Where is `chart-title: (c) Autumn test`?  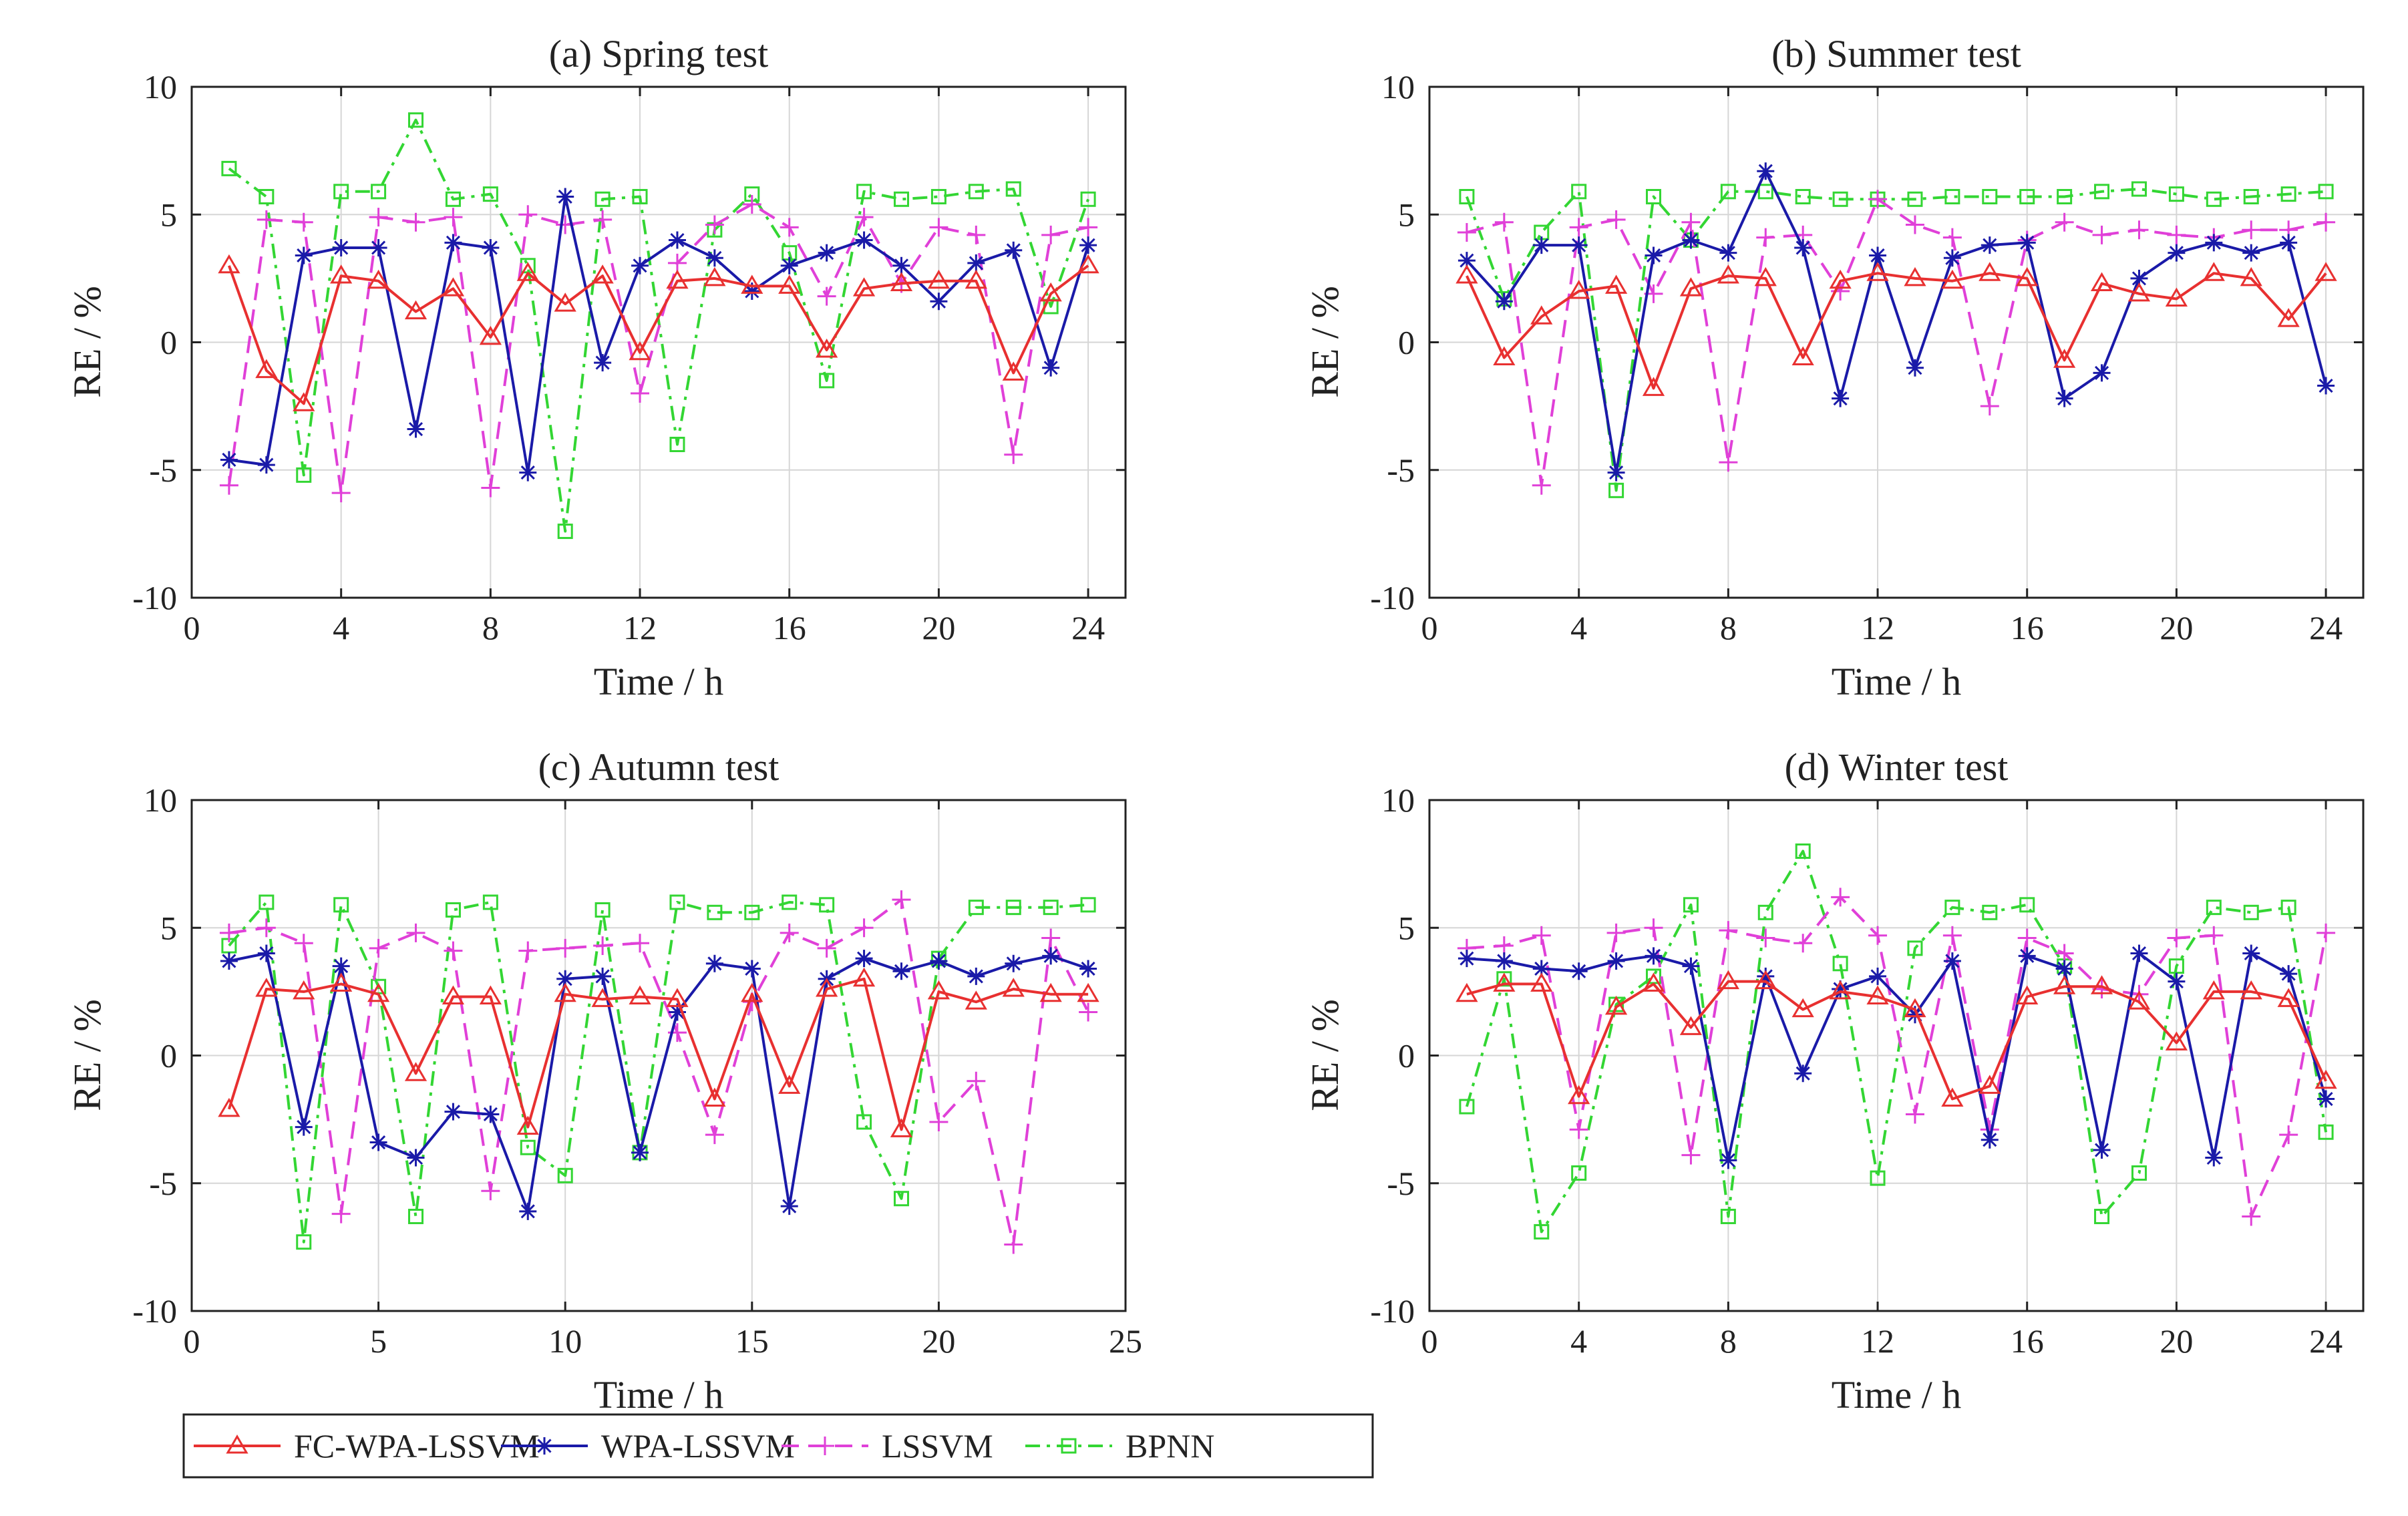 chart-title: (c) Autumn test is located at coordinates (659, 767).